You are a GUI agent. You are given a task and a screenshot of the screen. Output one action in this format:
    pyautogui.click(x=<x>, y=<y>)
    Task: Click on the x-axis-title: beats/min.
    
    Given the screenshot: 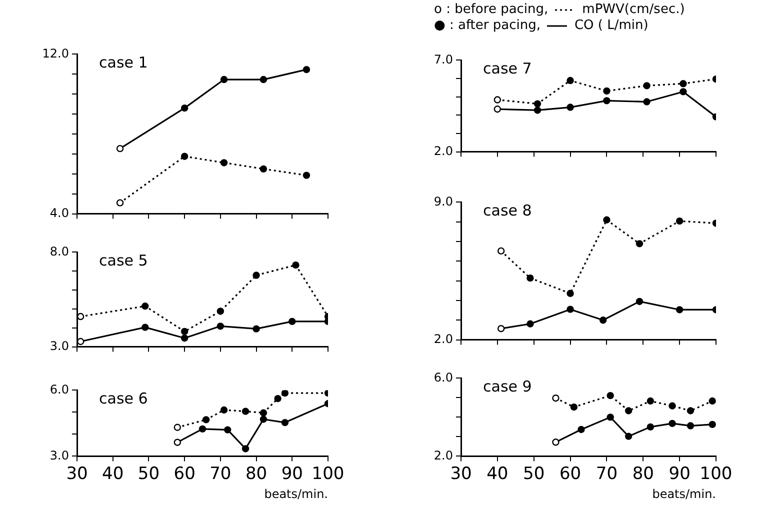 What is the action you would take?
    pyautogui.click(x=296, y=493)
    